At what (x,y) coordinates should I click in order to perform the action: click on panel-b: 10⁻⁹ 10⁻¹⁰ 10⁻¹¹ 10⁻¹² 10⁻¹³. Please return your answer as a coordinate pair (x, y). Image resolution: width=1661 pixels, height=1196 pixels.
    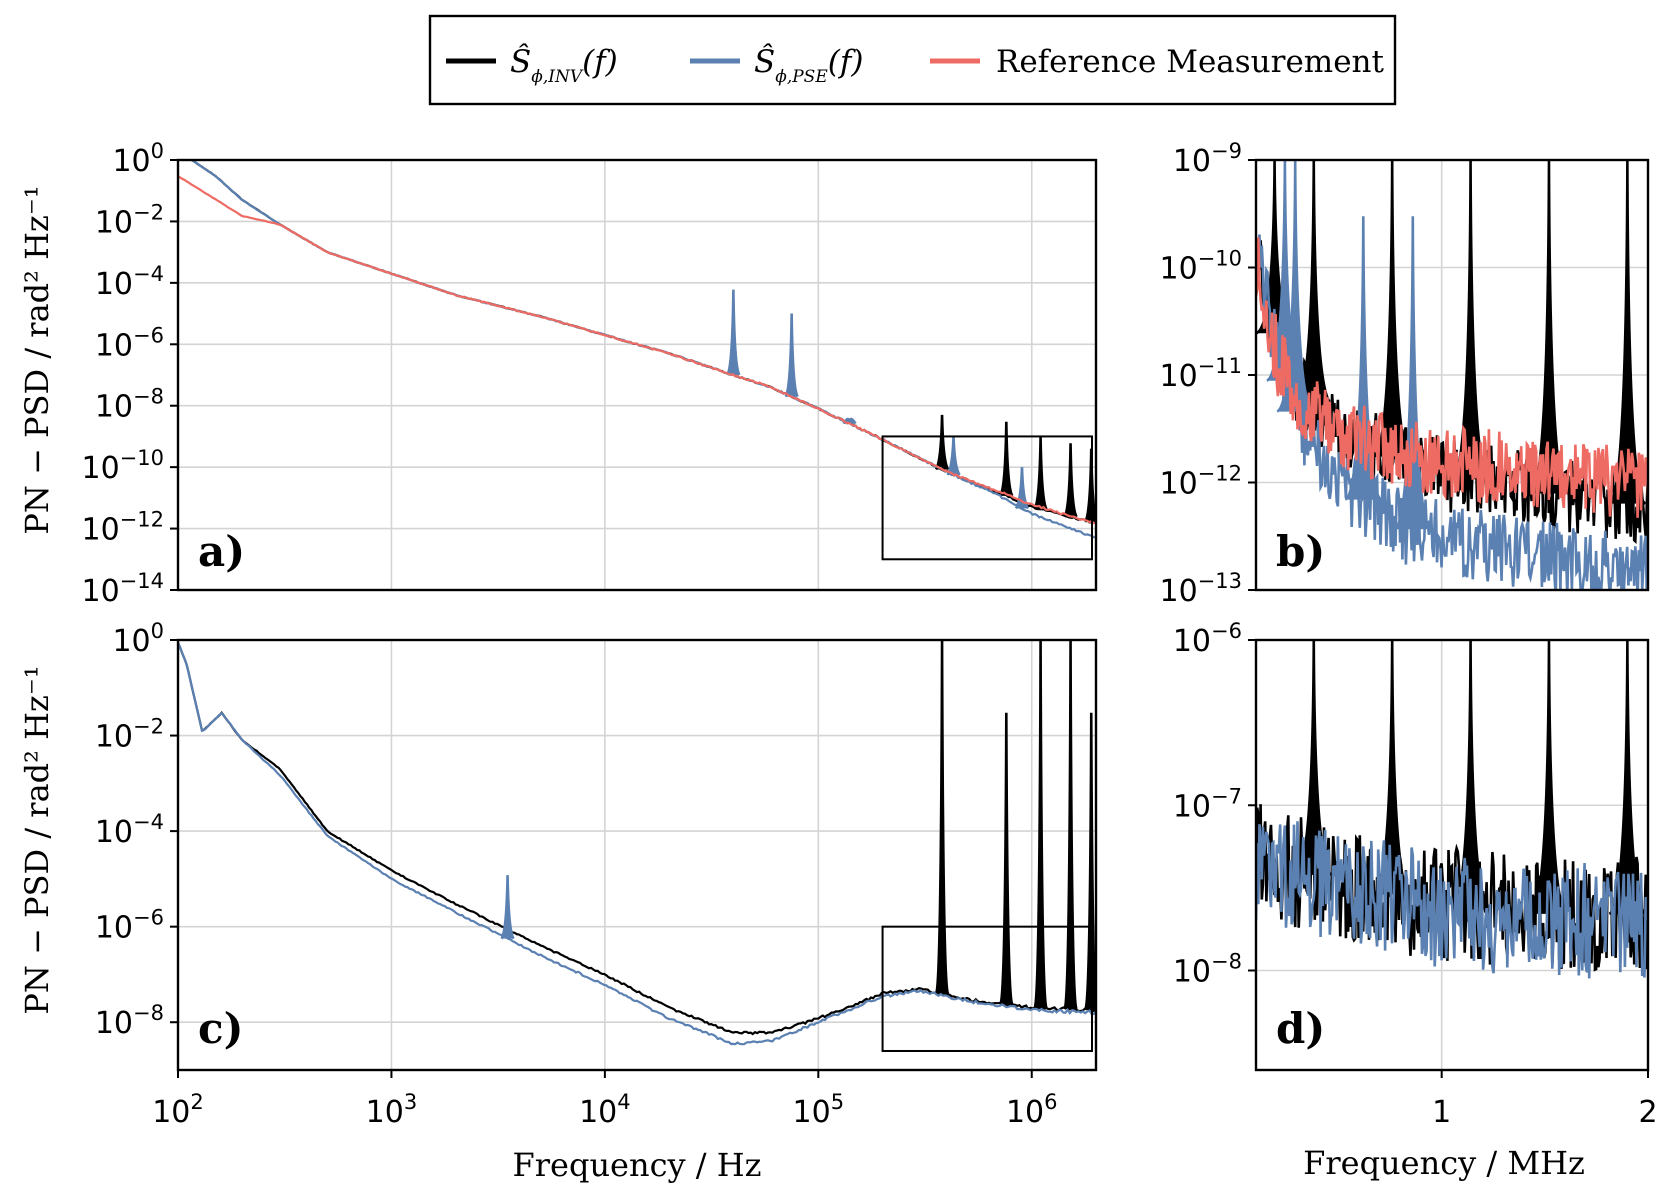
    Looking at the image, I should click on (1404, 374).